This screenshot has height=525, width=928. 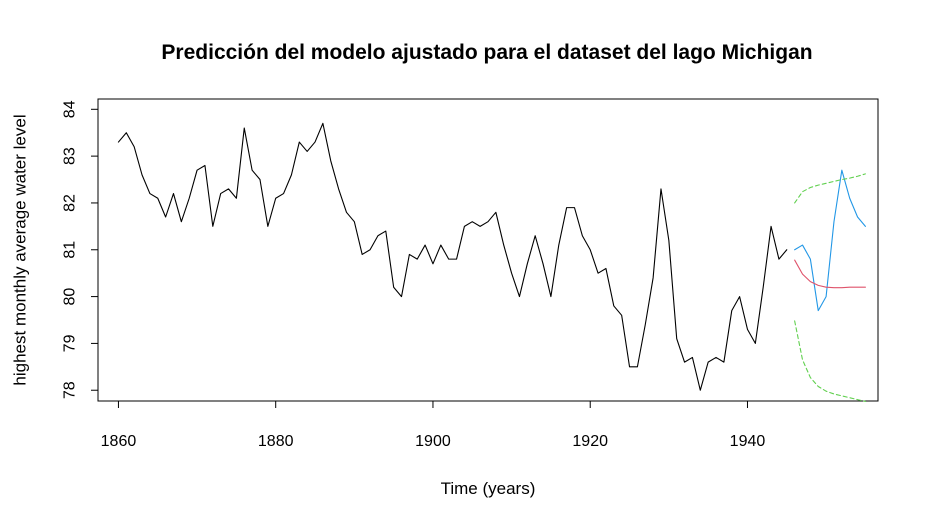 What do you see at coordinates (80, 249) in the screenshot?
I see `y-axis: 78 79 80 81 82 83 84` at bounding box center [80, 249].